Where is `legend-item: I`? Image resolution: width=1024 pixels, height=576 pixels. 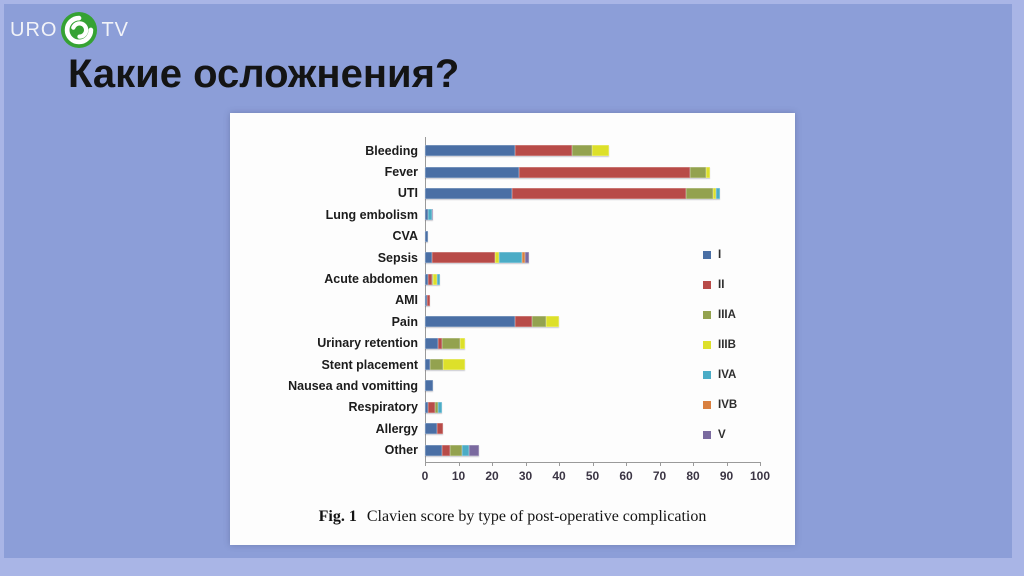
legend-item: I is located at coordinates (720, 255).